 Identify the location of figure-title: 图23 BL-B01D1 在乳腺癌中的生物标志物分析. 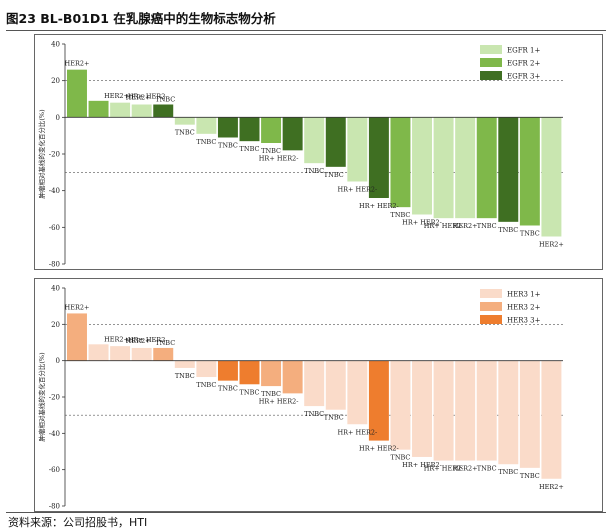
(141, 18).